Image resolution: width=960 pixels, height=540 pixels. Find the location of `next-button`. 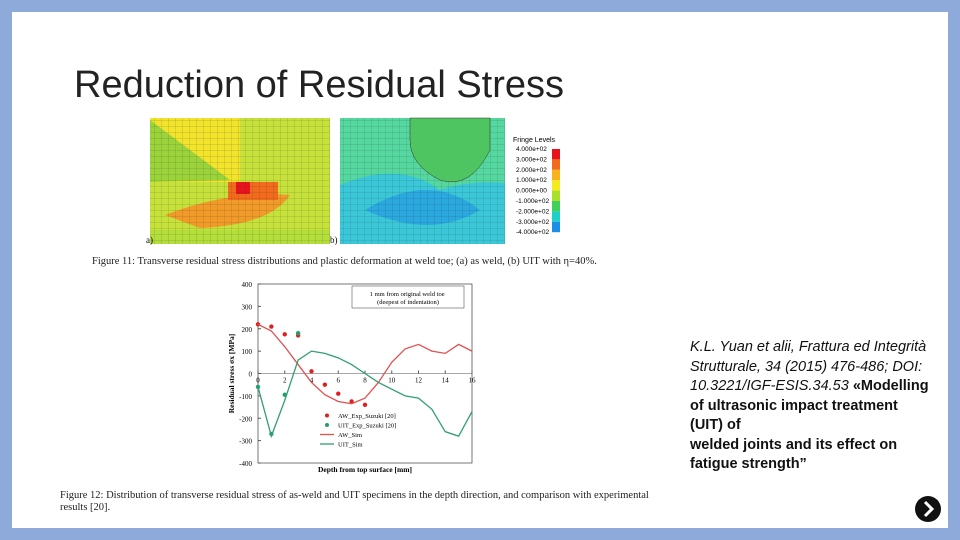

next-button is located at coordinates (928, 509).